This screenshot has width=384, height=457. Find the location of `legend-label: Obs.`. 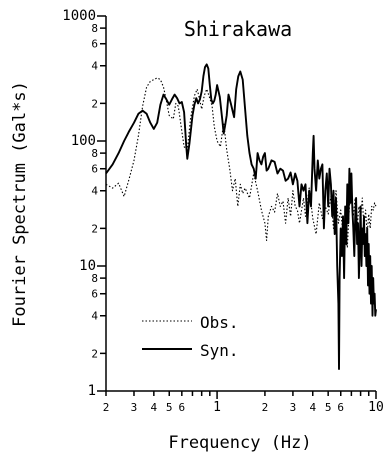

legend-label: Obs. is located at coordinates (219, 322).